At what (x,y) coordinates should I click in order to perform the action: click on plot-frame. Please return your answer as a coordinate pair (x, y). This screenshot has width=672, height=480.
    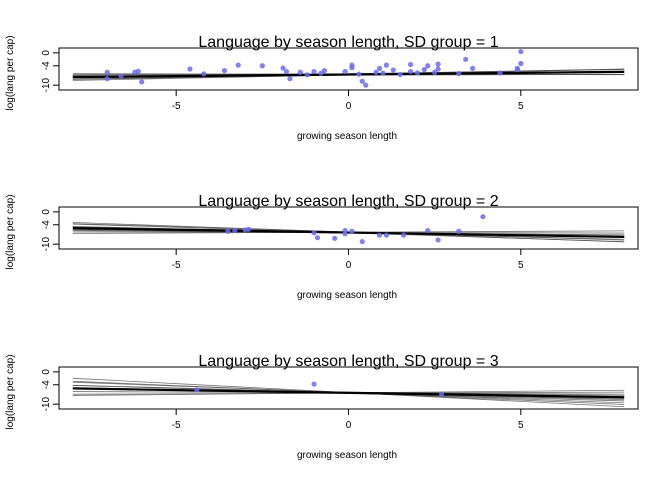
    Looking at the image, I should click on (348, 69).